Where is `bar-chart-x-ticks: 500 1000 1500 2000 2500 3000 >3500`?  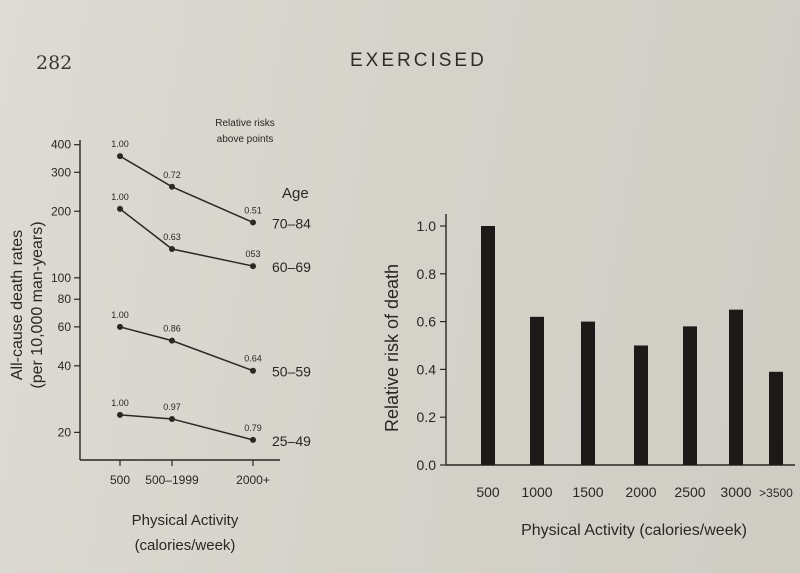
bar-chart-x-ticks: 500 1000 1500 2000 2500 3000 >3500 is located at coordinates (634, 492).